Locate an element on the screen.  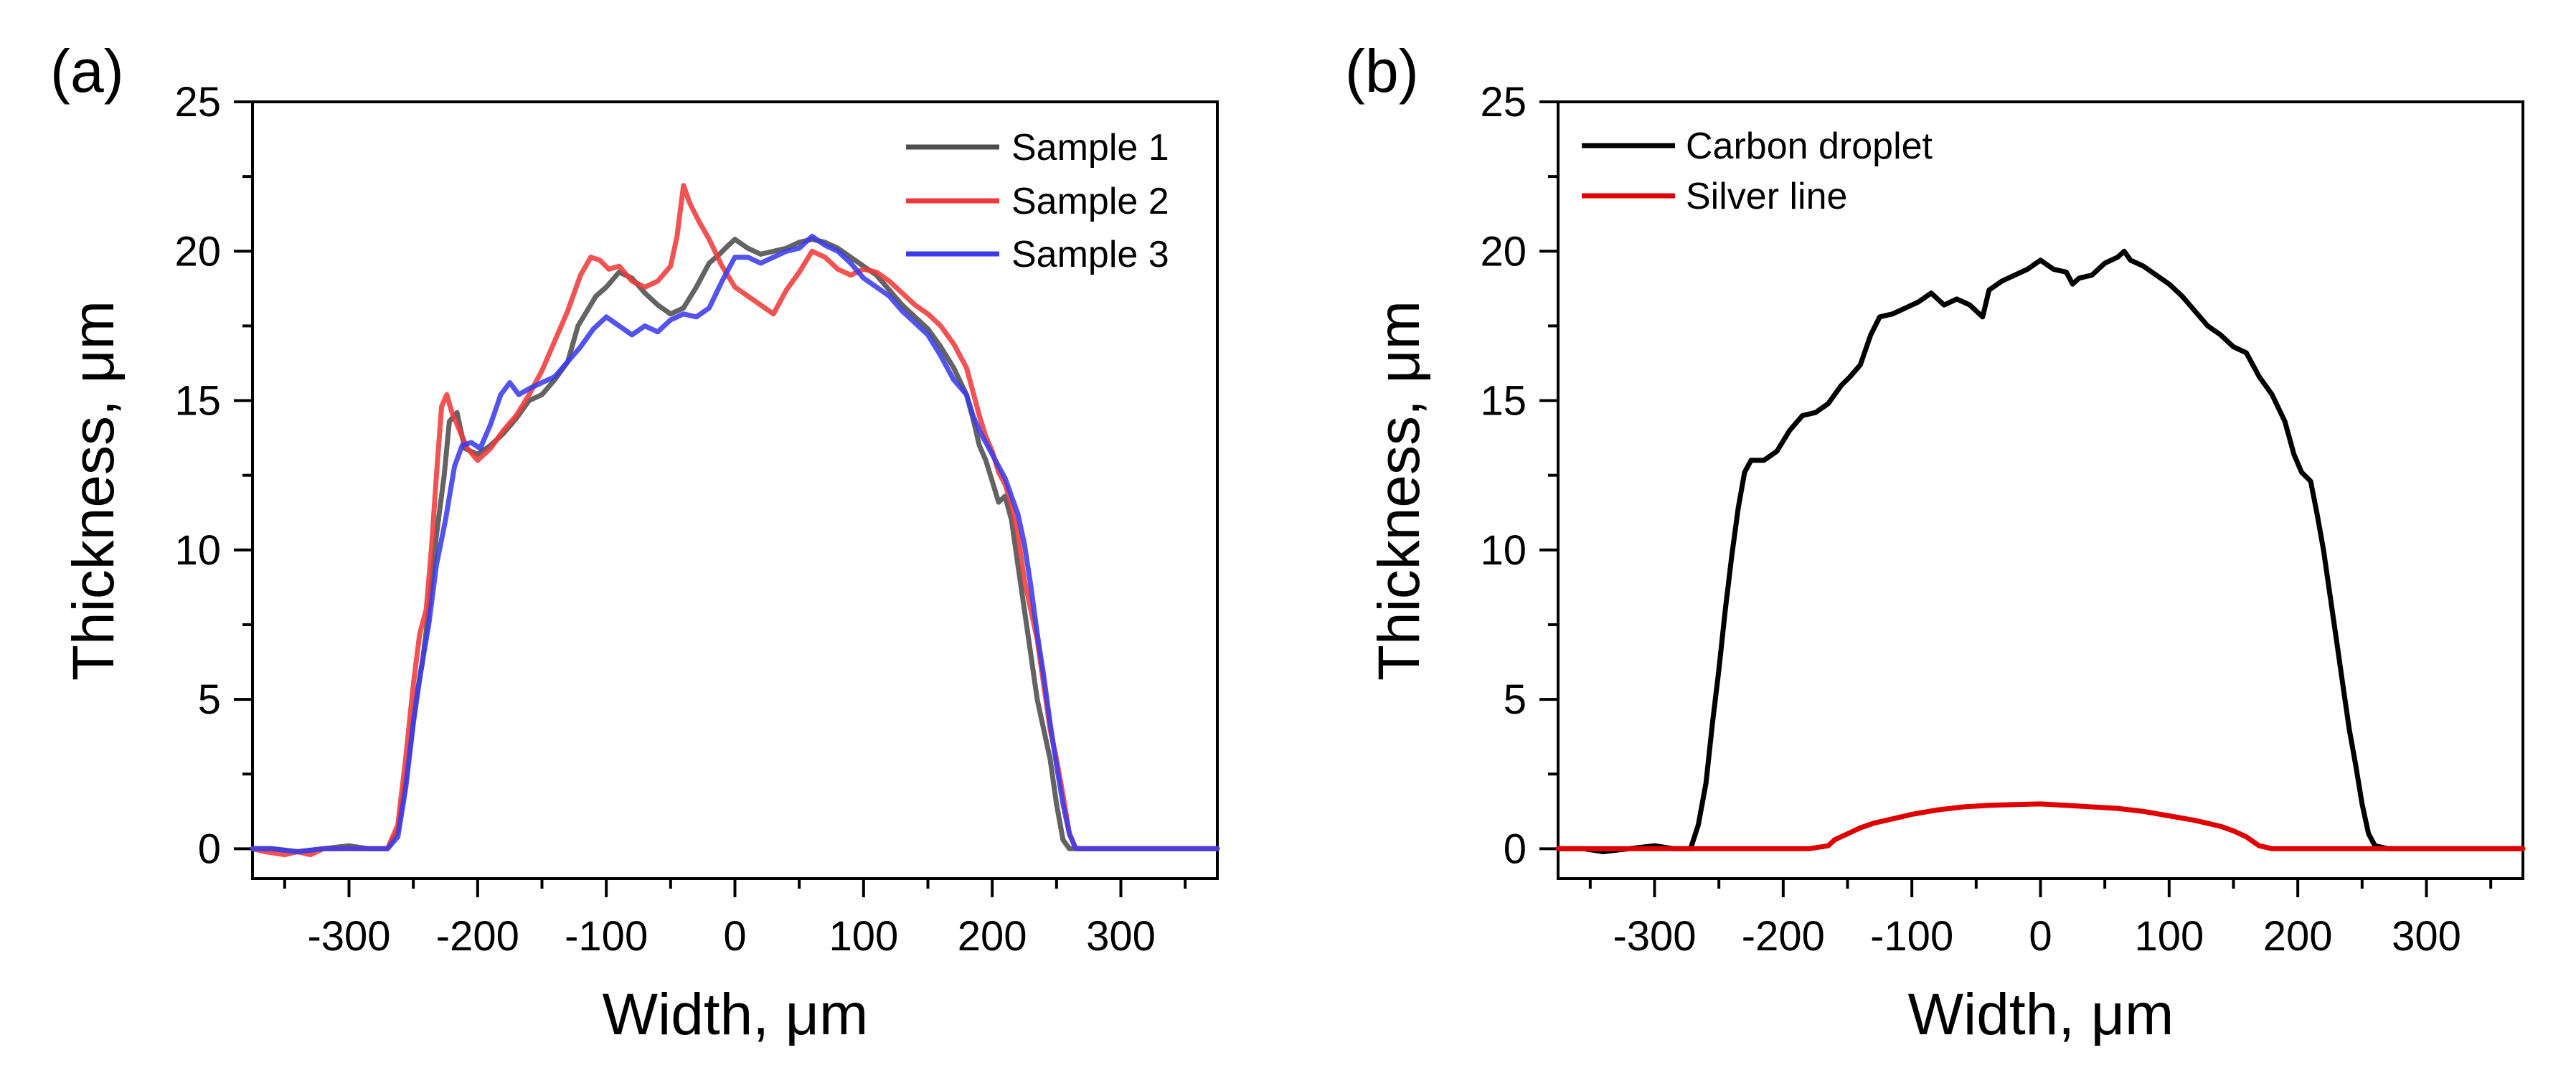
x-tick-label-b: 0 is located at coordinates (2040, 936).